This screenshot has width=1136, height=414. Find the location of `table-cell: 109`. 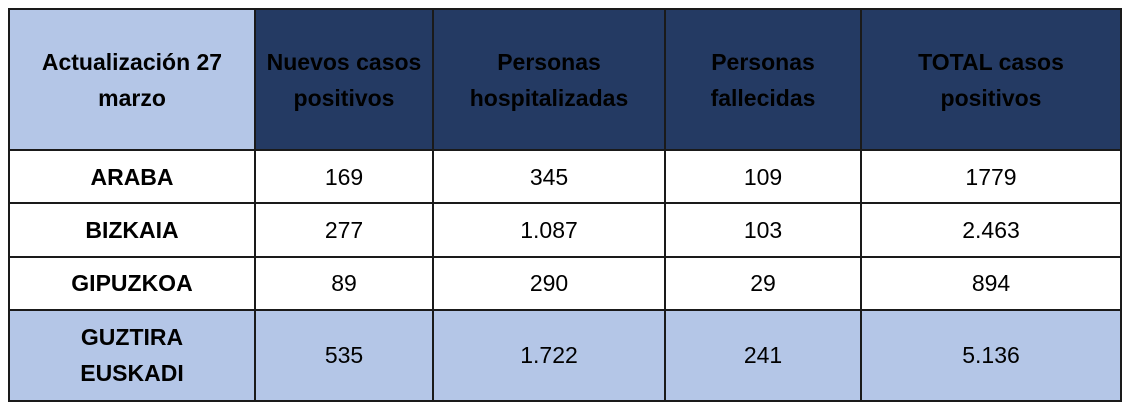

table-cell: 109 is located at coordinates (763, 177).